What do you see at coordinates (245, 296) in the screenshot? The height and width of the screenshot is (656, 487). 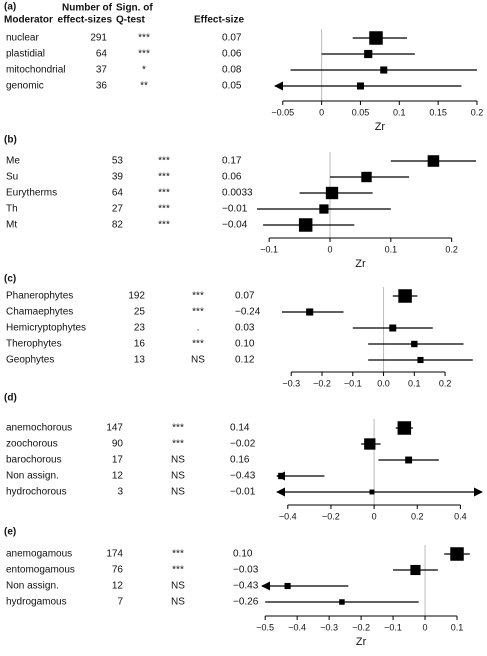 I see `effect-size-label: 0.07` at bounding box center [245, 296].